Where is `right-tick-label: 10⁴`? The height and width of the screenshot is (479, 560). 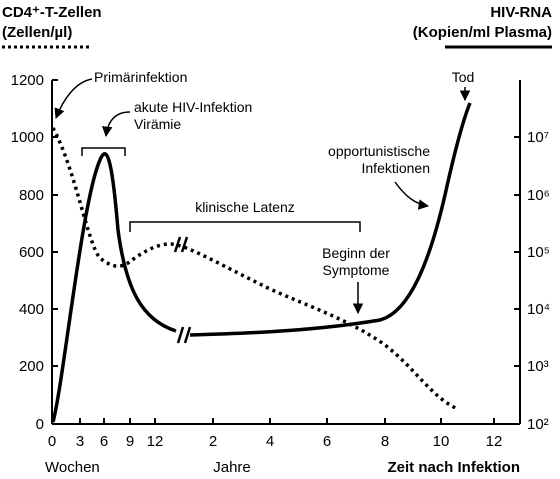 right-tick-label: 10⁴ is located at coordinates (538, 309).